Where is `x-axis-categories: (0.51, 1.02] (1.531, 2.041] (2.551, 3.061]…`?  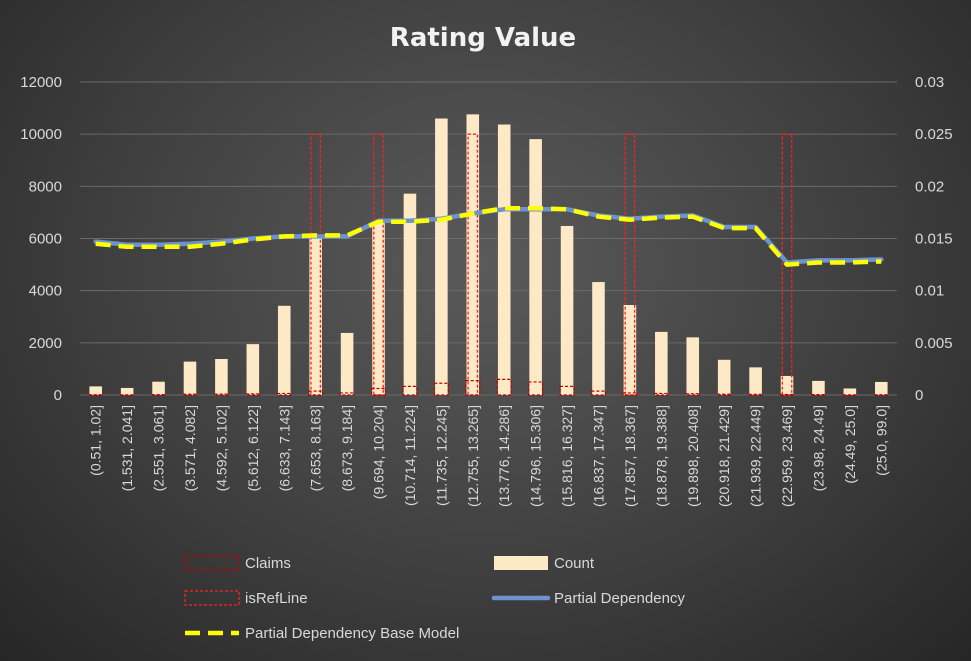
x-axis-categories: (0.51, 1.02] (1.531, 2.041] (2.551, 3.061]… is located at coordinates (489, 456).